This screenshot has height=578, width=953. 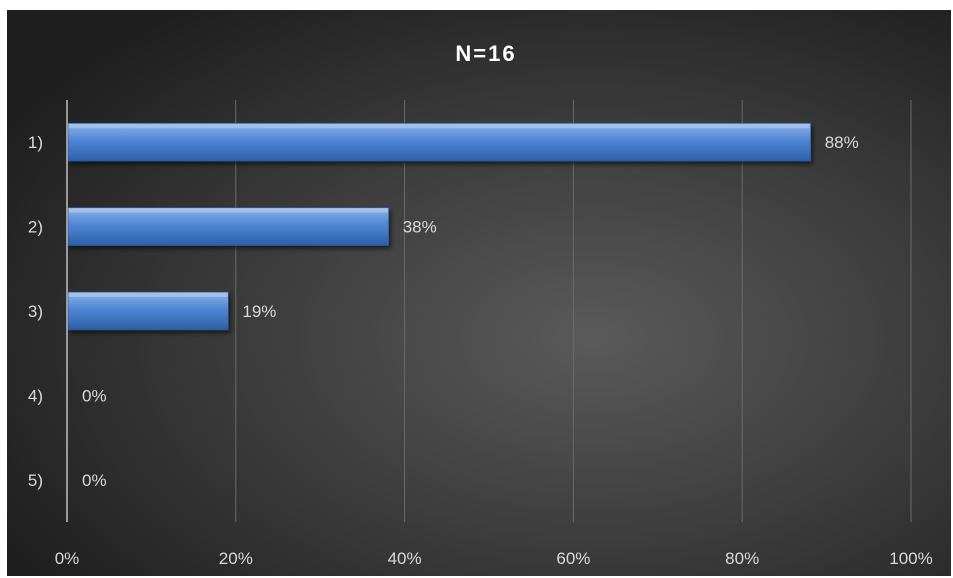 I want to click on category-label: 3), so click(x=35, y=311).